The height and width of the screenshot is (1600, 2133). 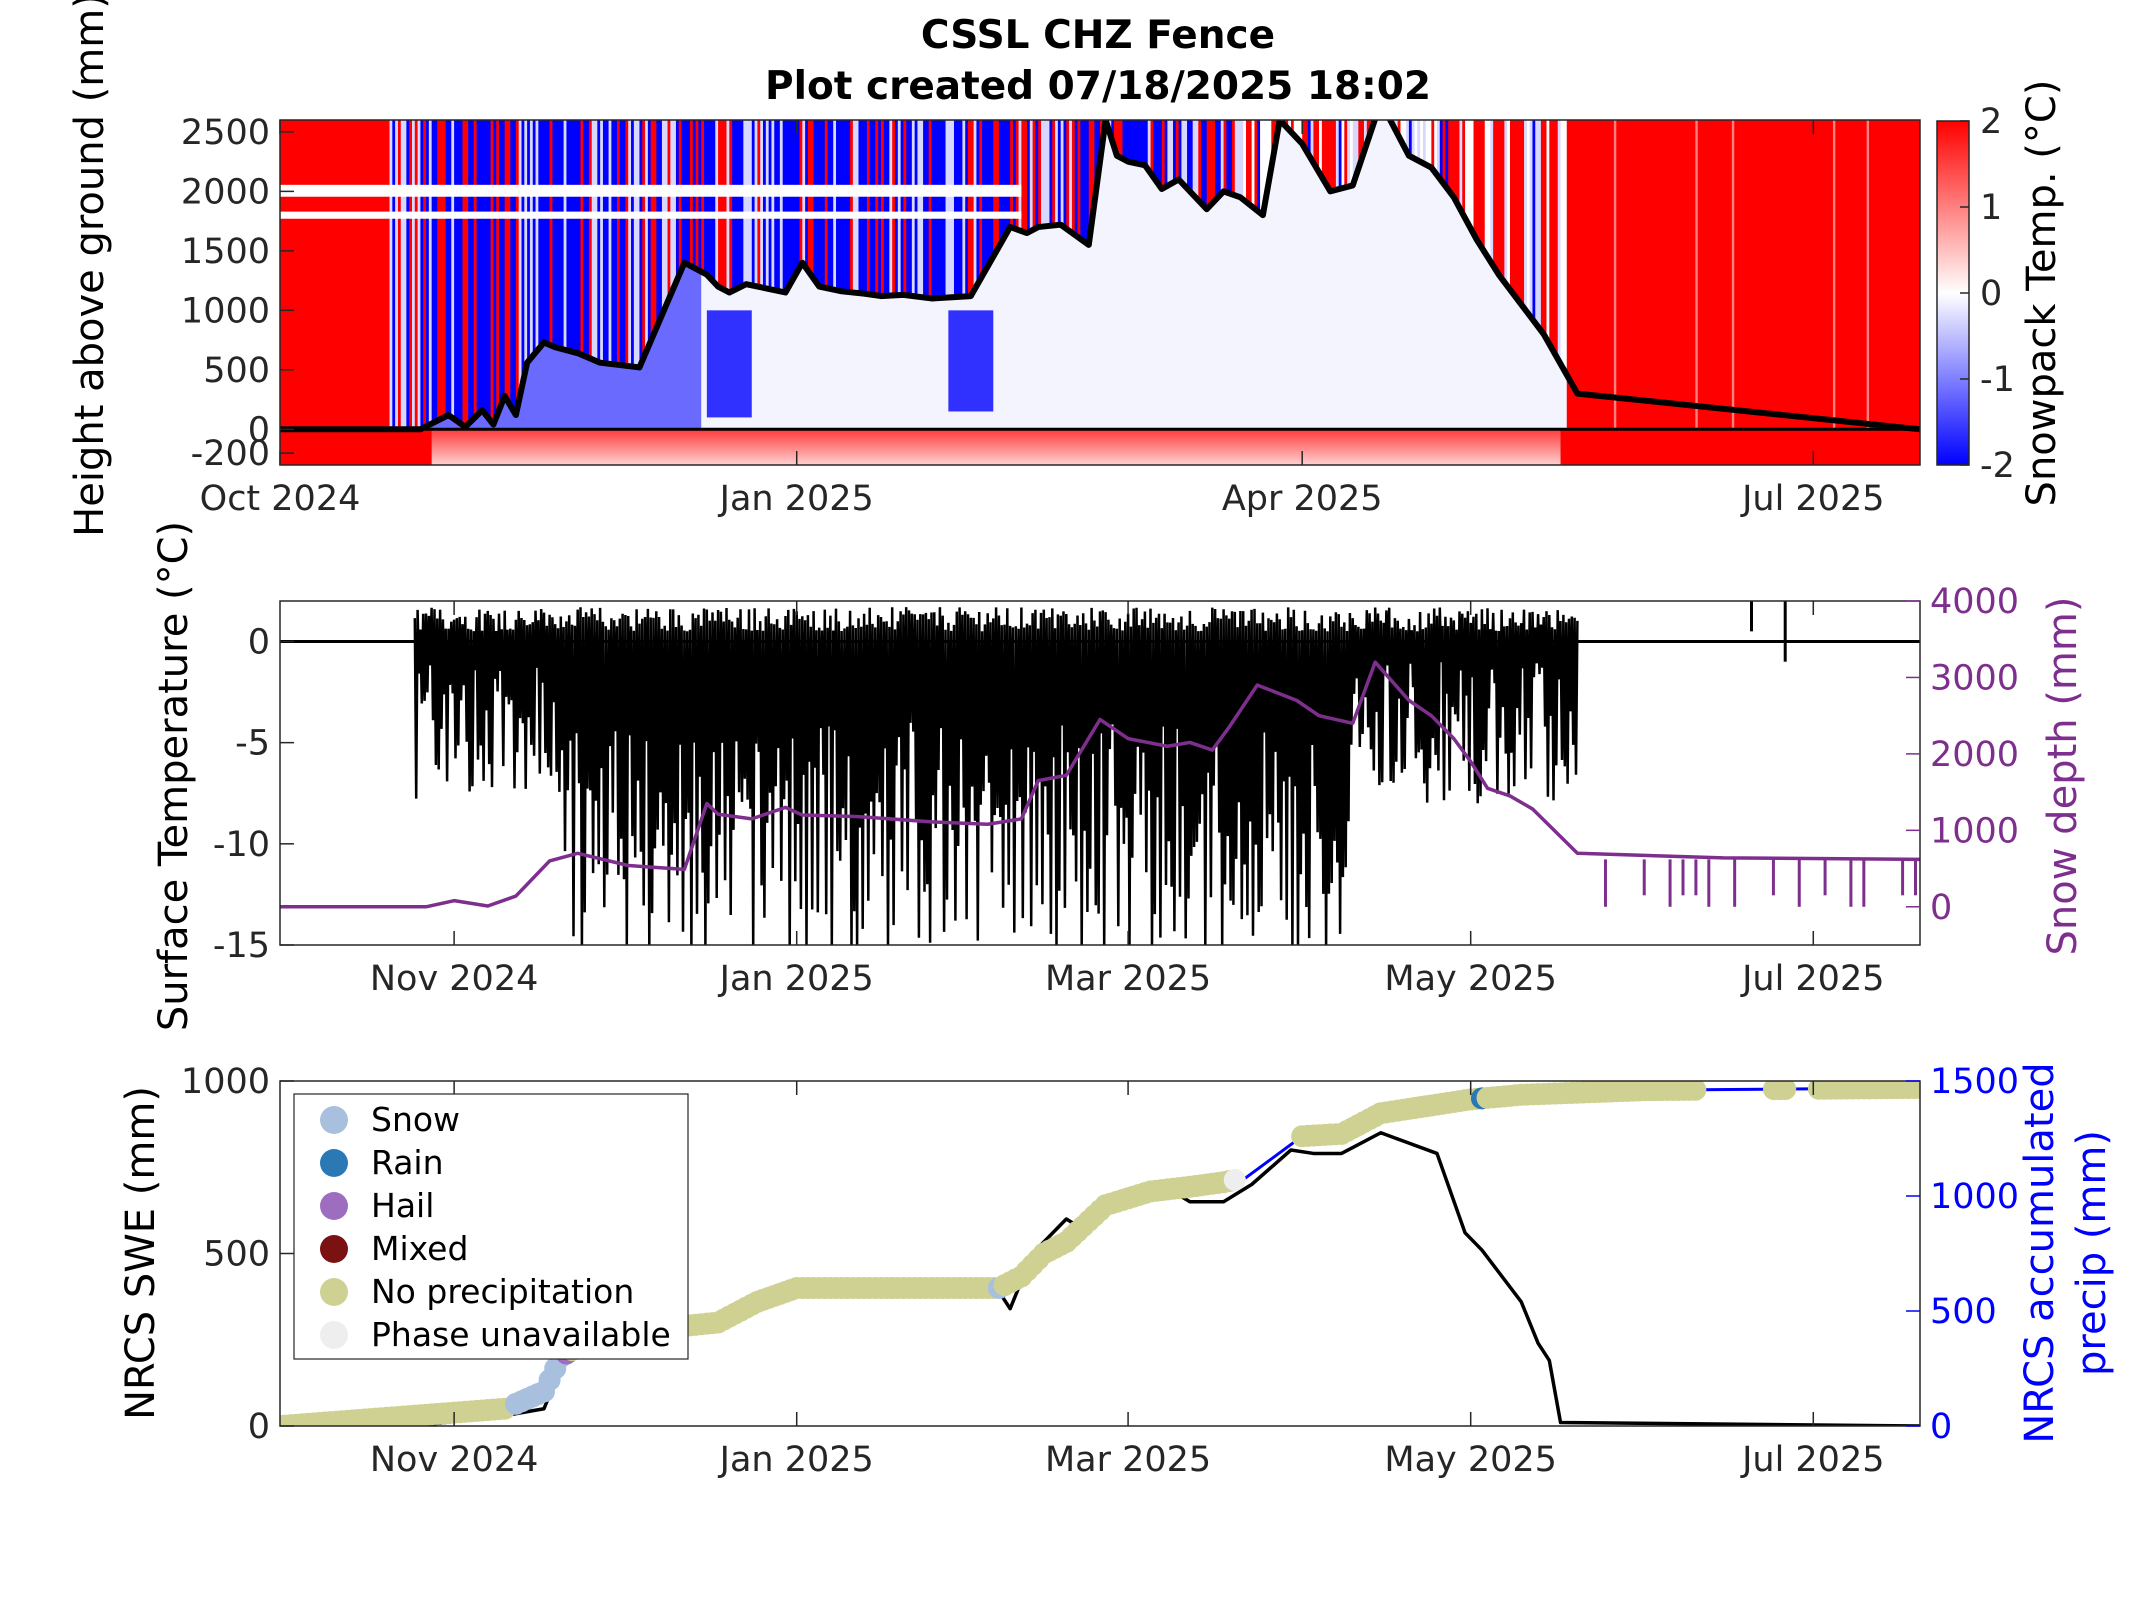 I want to click on legend-box, so click(x=491, y=1226).